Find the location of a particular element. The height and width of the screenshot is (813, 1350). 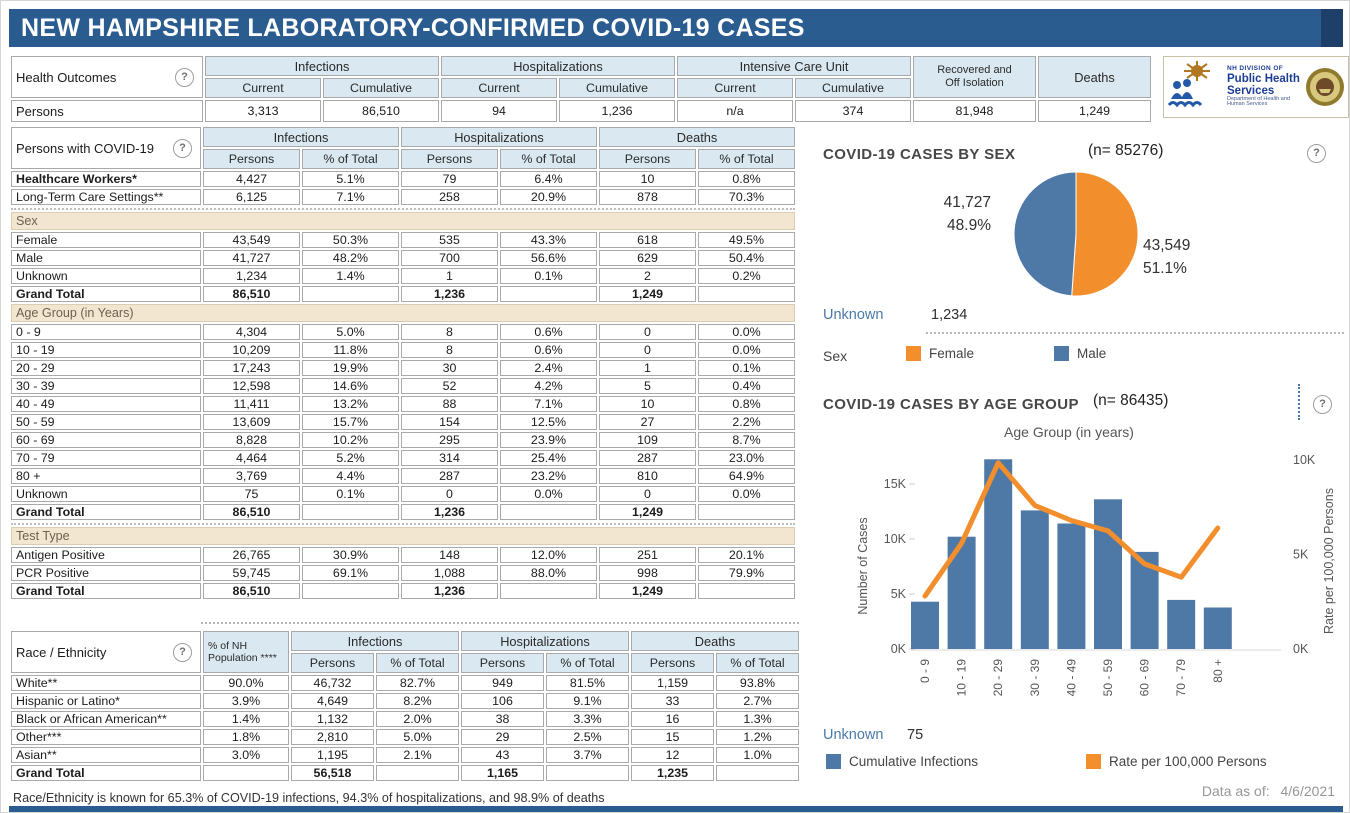

value-cell: 69.1% is located at coordinates (350, 573).